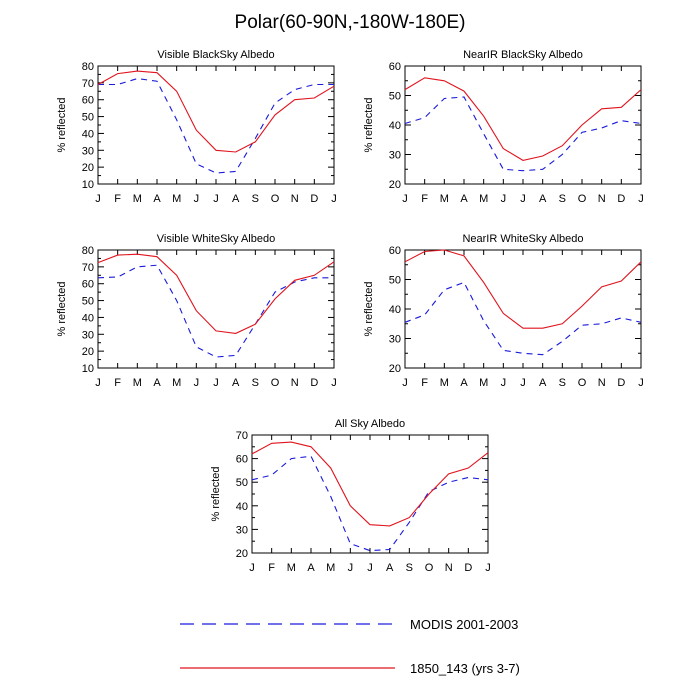 The height and width of the screenshot is (700, 700). What do you see at coordinates (522, 239) in the screenshot?
I see `panel-title: NearIR WhiteSky Albedo` at bounding box center [522, 239].